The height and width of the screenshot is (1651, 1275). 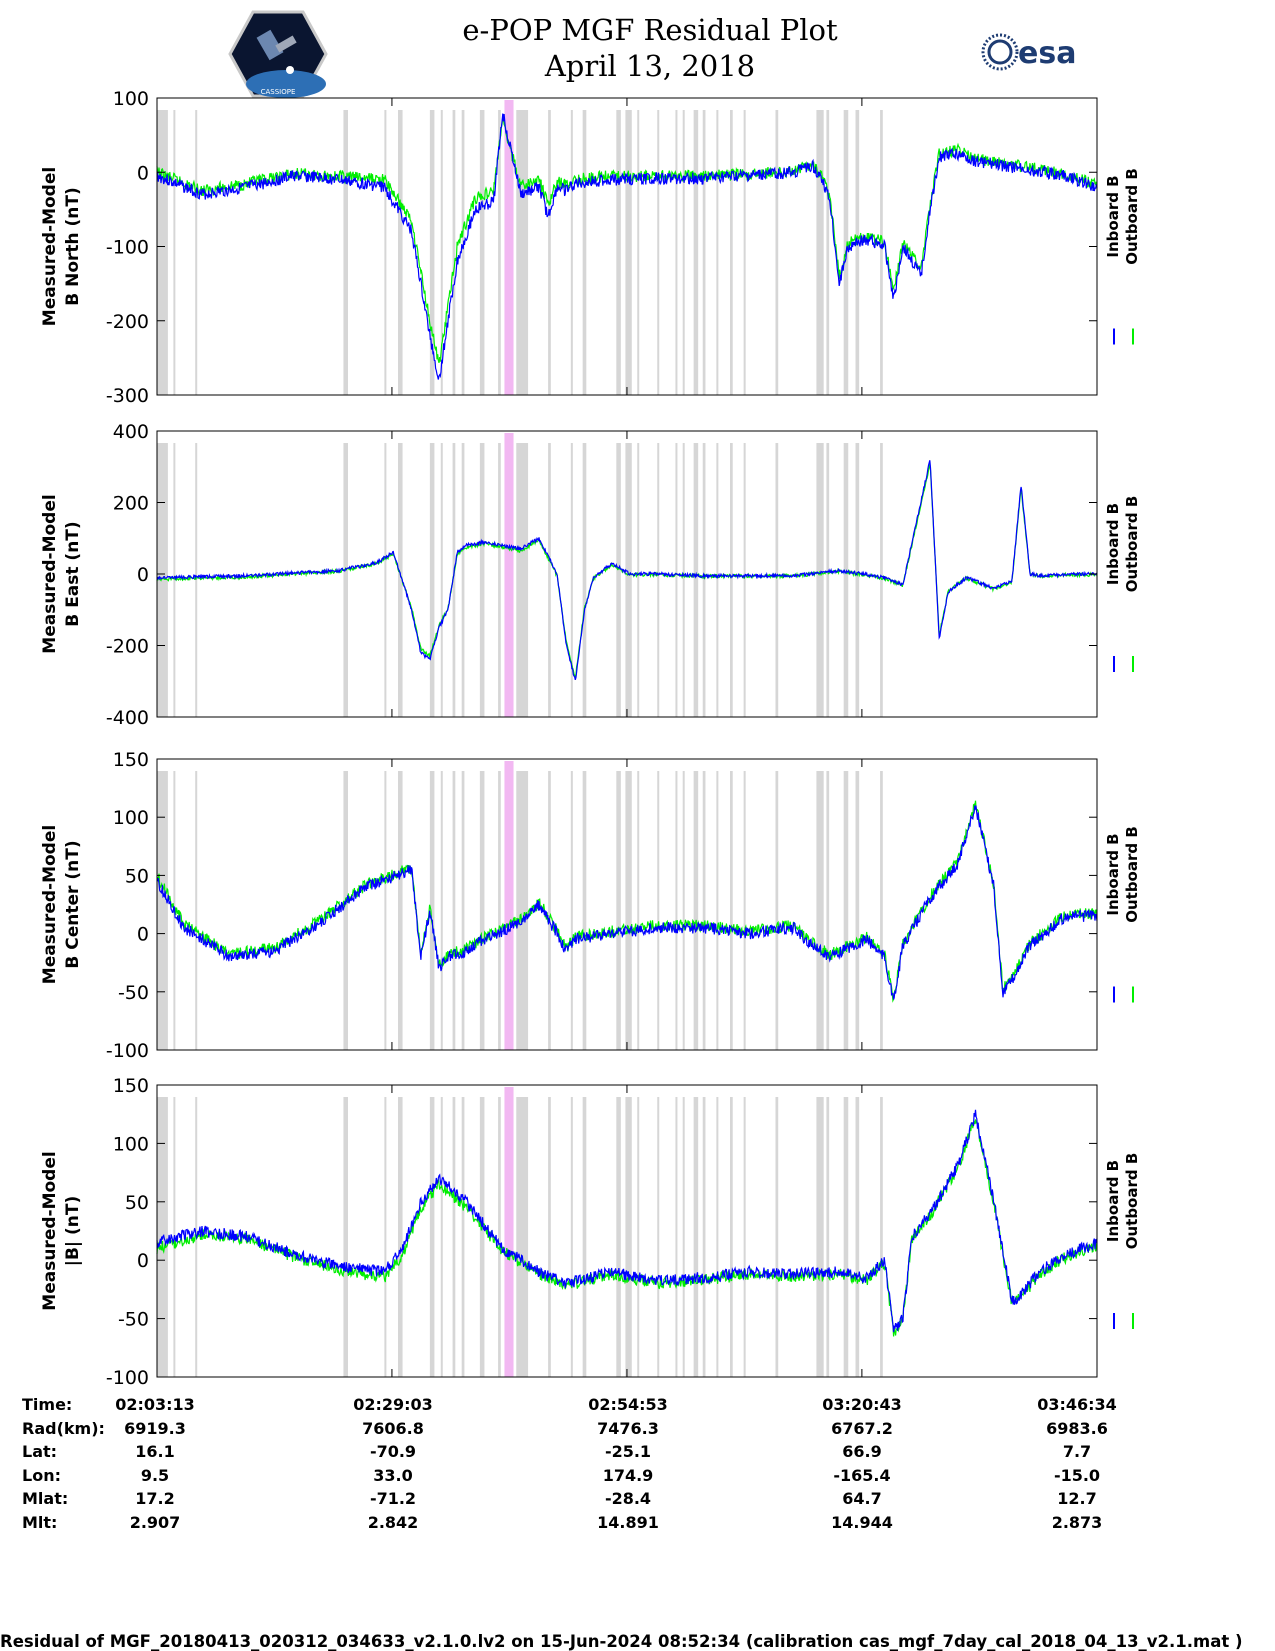 I want to click on series-outboard-b, so click(x=627, y=1228).